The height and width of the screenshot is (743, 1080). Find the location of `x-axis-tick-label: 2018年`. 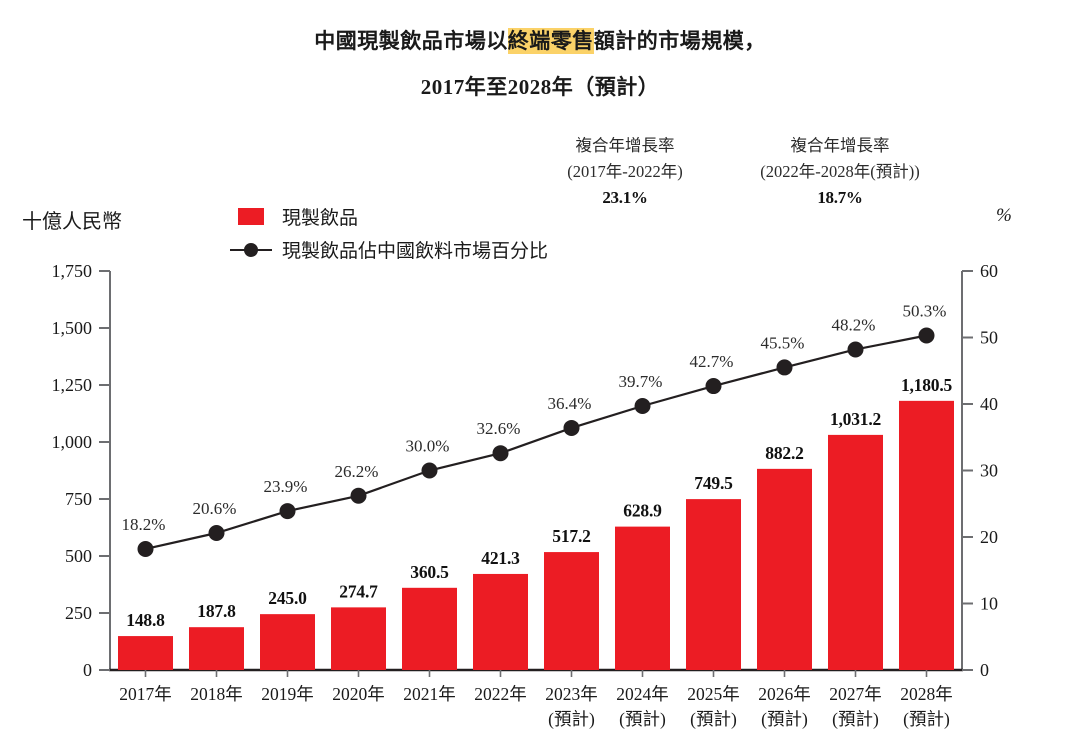

x-axis-tick-label: 2018年 is located at coordinates (216, 694).